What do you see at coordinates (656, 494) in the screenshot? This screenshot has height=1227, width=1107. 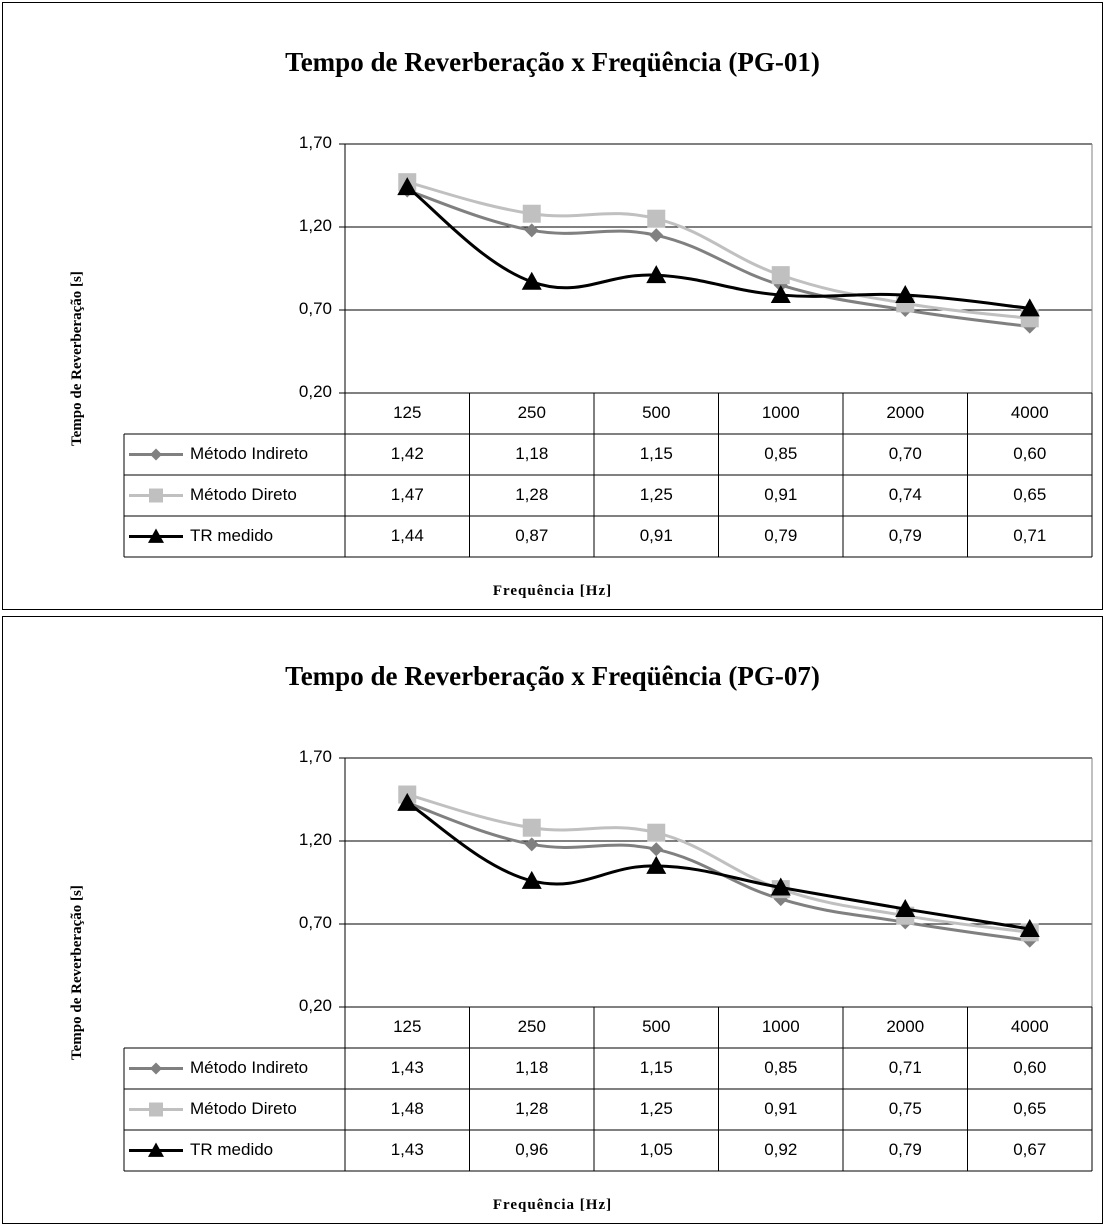 I see `table-cell: 1,25` at bounding box center [656, 494].